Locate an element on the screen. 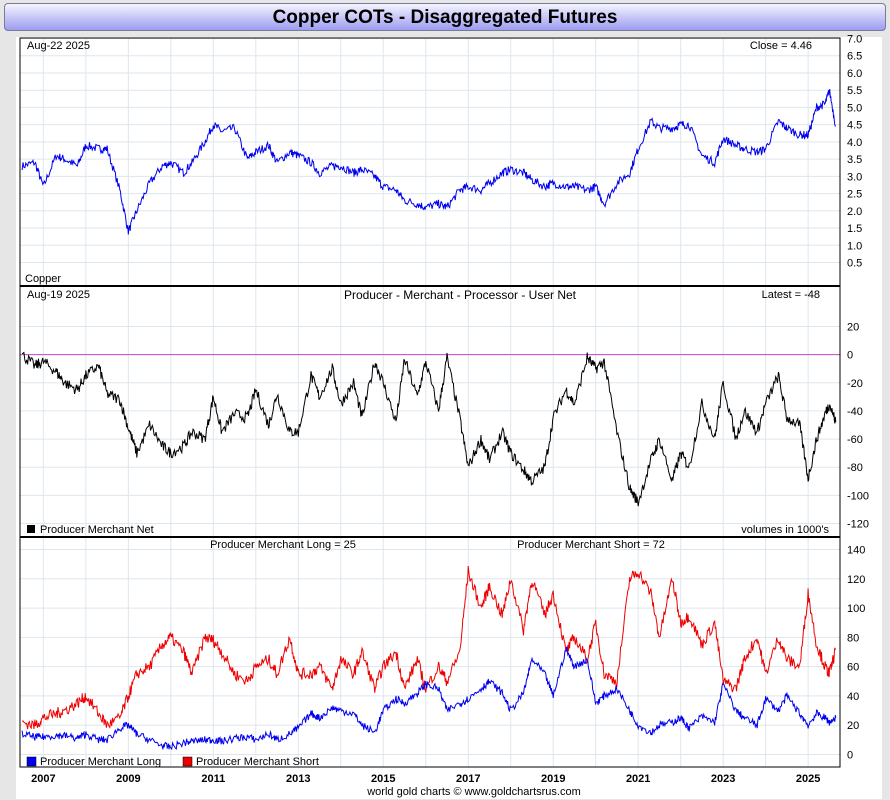 This screenshot has height=800, width=890. y-tick-label: 6.0 is located at coordinates (854, 74).